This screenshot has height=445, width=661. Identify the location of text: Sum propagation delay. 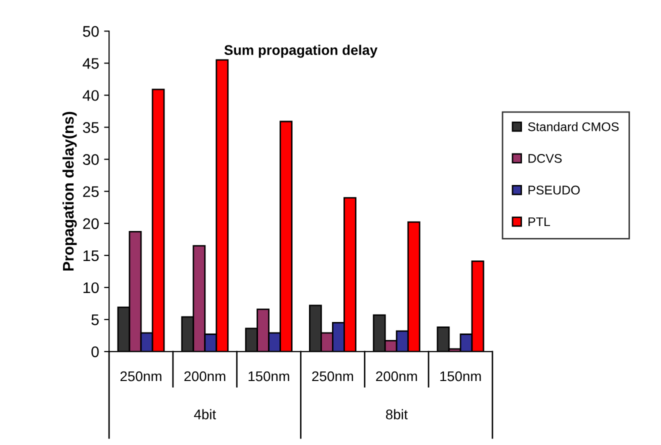
(301, 51).